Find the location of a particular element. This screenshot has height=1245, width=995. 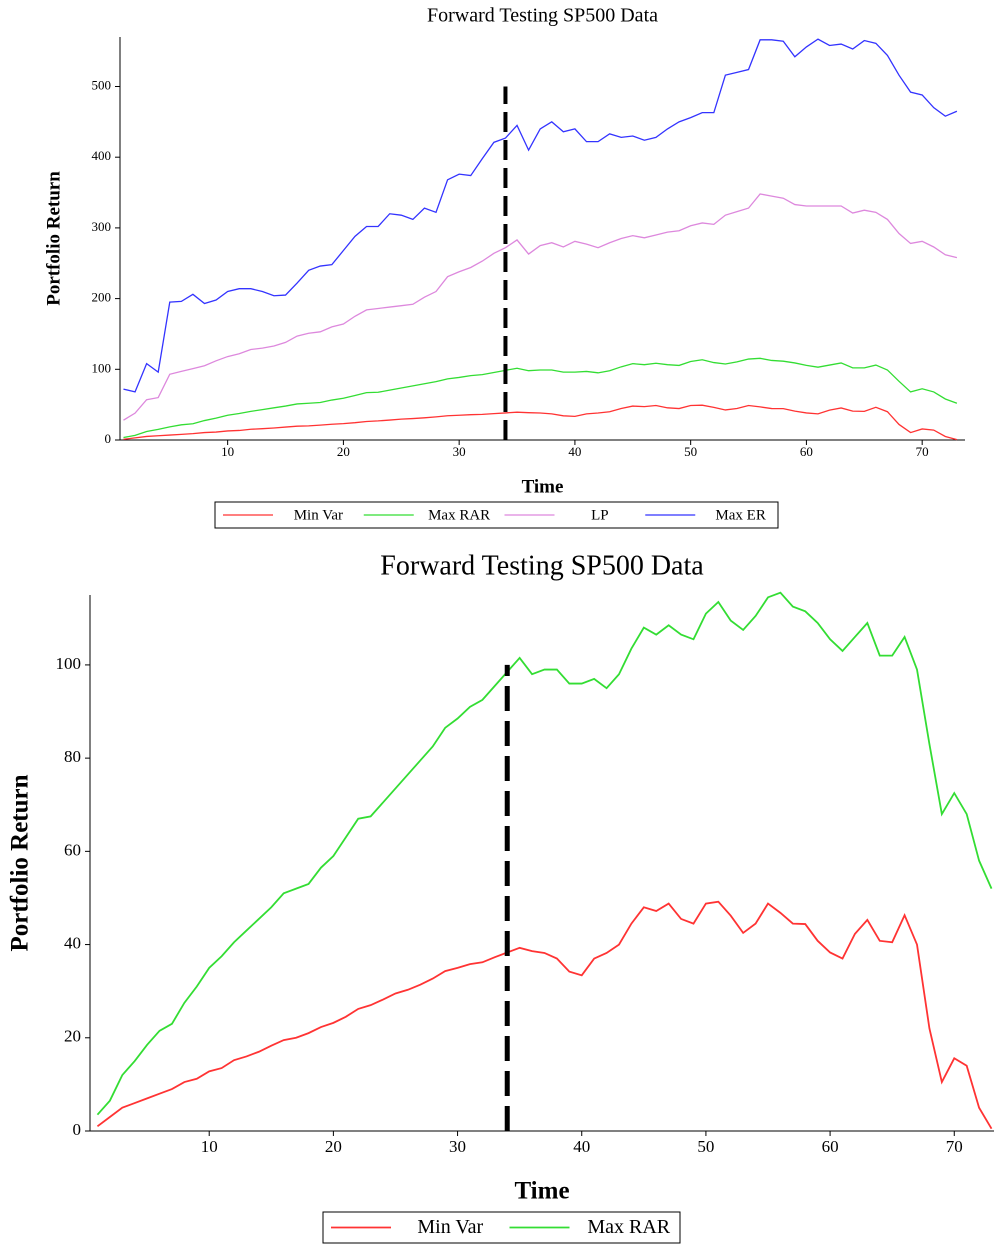

y-tick-label: 20 is located at coordinates (72, 1036).